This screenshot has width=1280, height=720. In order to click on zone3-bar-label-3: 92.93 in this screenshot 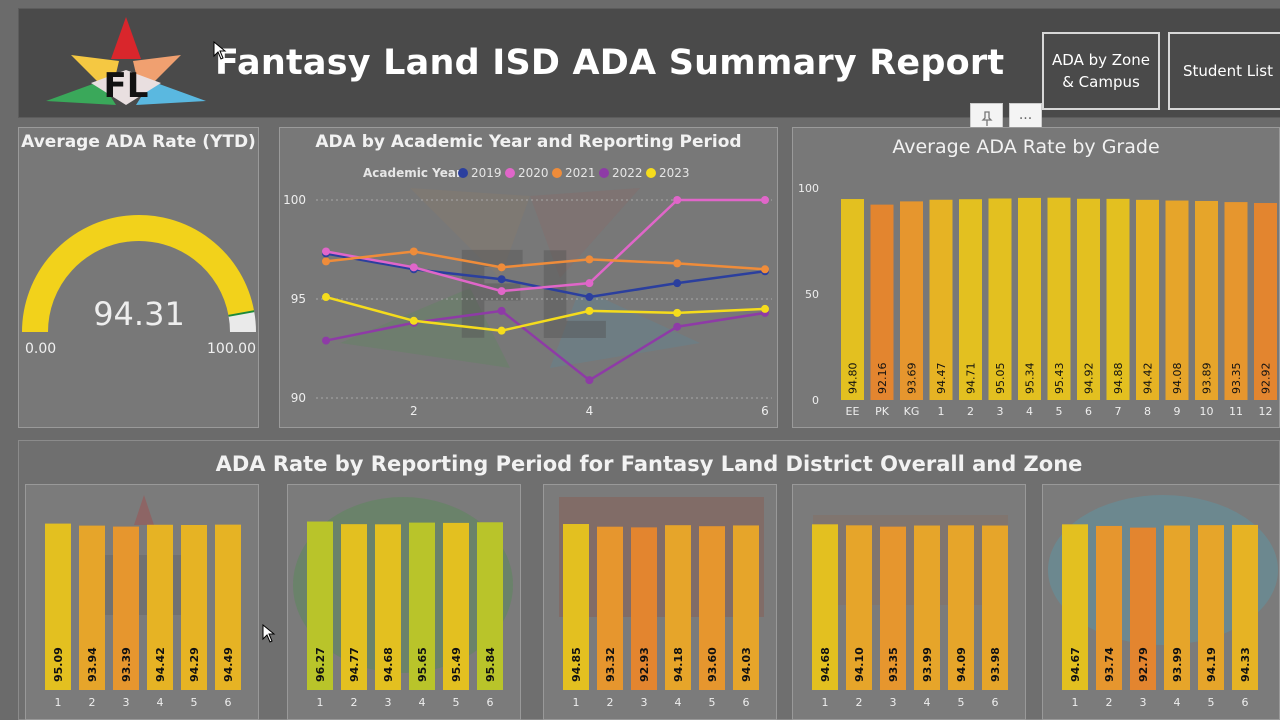, I will do `click(644, 664)`.